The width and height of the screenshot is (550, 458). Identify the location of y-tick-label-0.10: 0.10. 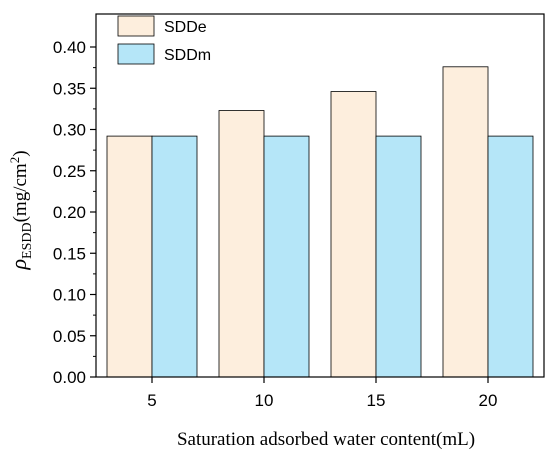
(69, 295).